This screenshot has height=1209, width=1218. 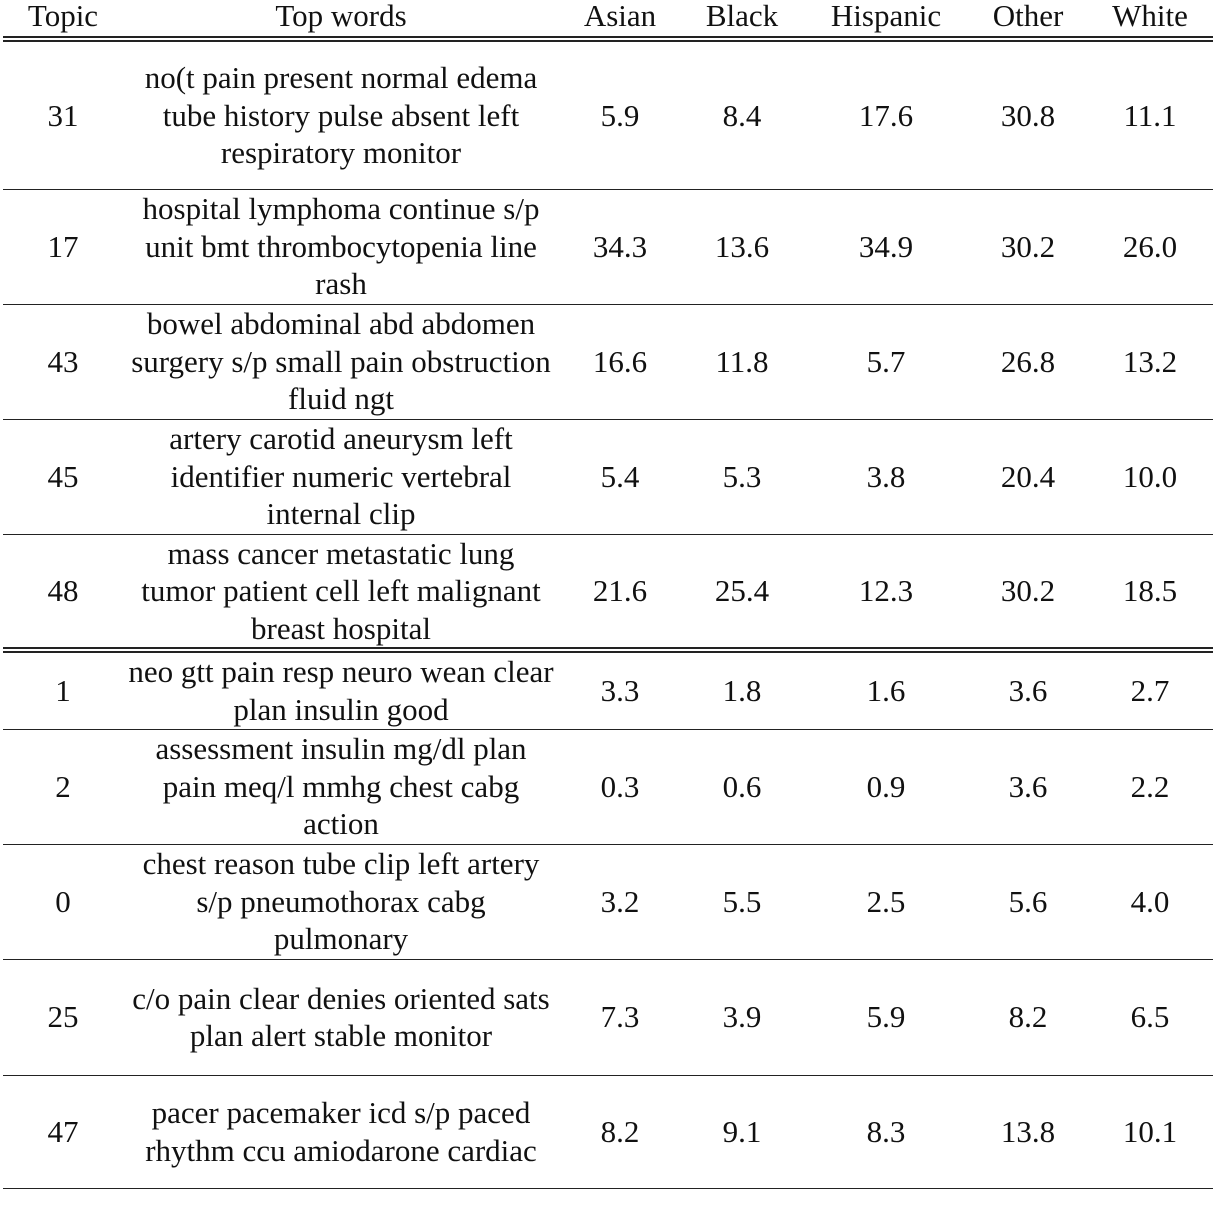 I want to click on white-cell: 13.2, so click(x=1150, y=361).